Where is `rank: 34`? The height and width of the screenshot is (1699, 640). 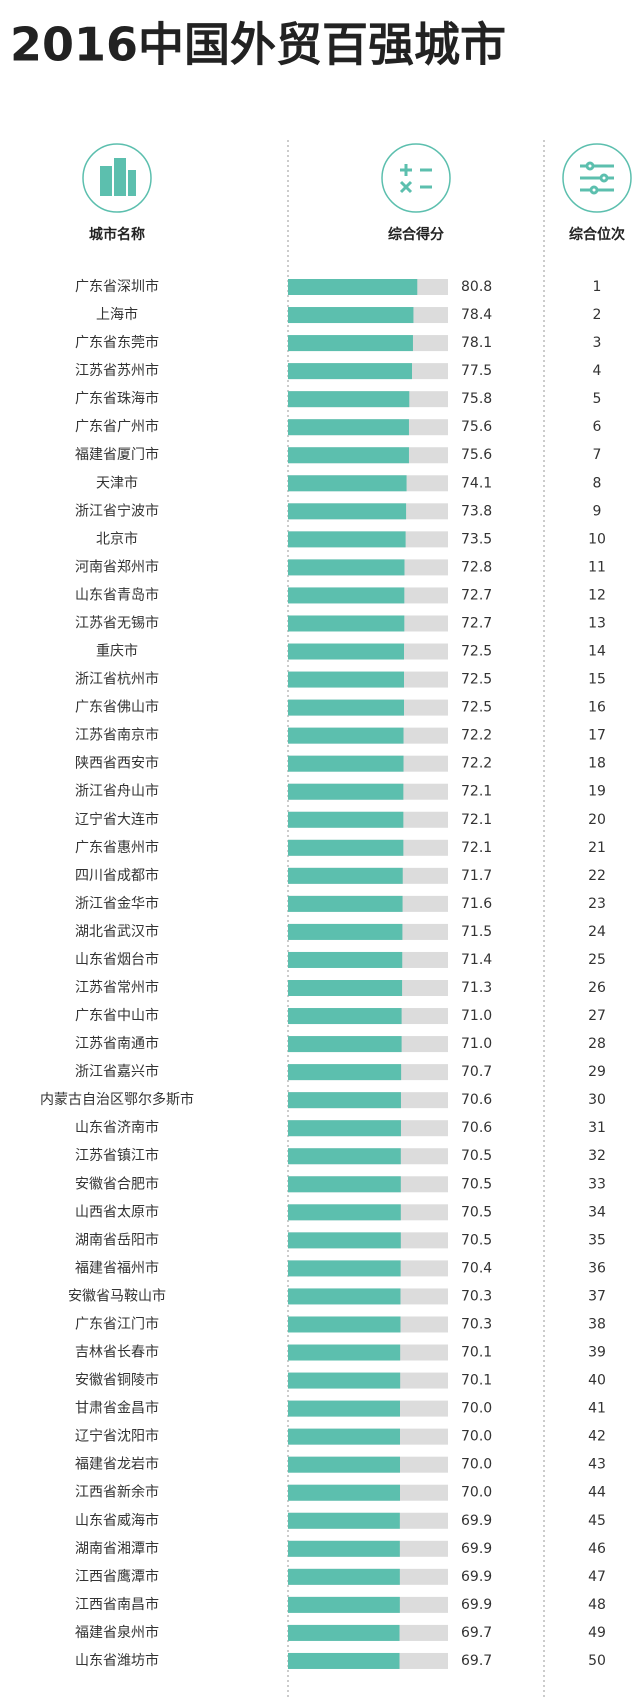
rank: 34 is located at coordinates (597, 1212).